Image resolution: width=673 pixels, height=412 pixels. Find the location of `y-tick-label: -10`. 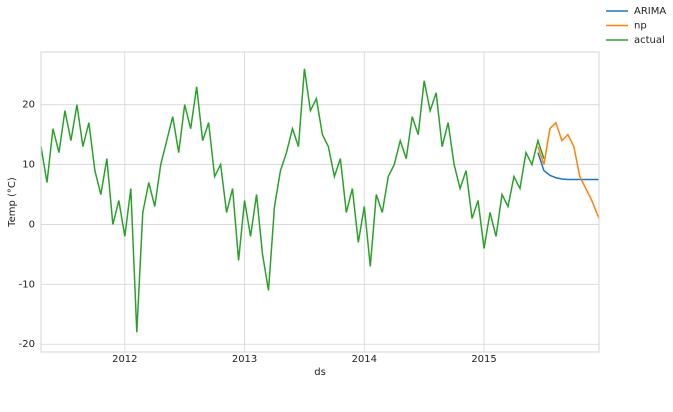

y-tick-label: -10 is located at coordinates (27, 284).